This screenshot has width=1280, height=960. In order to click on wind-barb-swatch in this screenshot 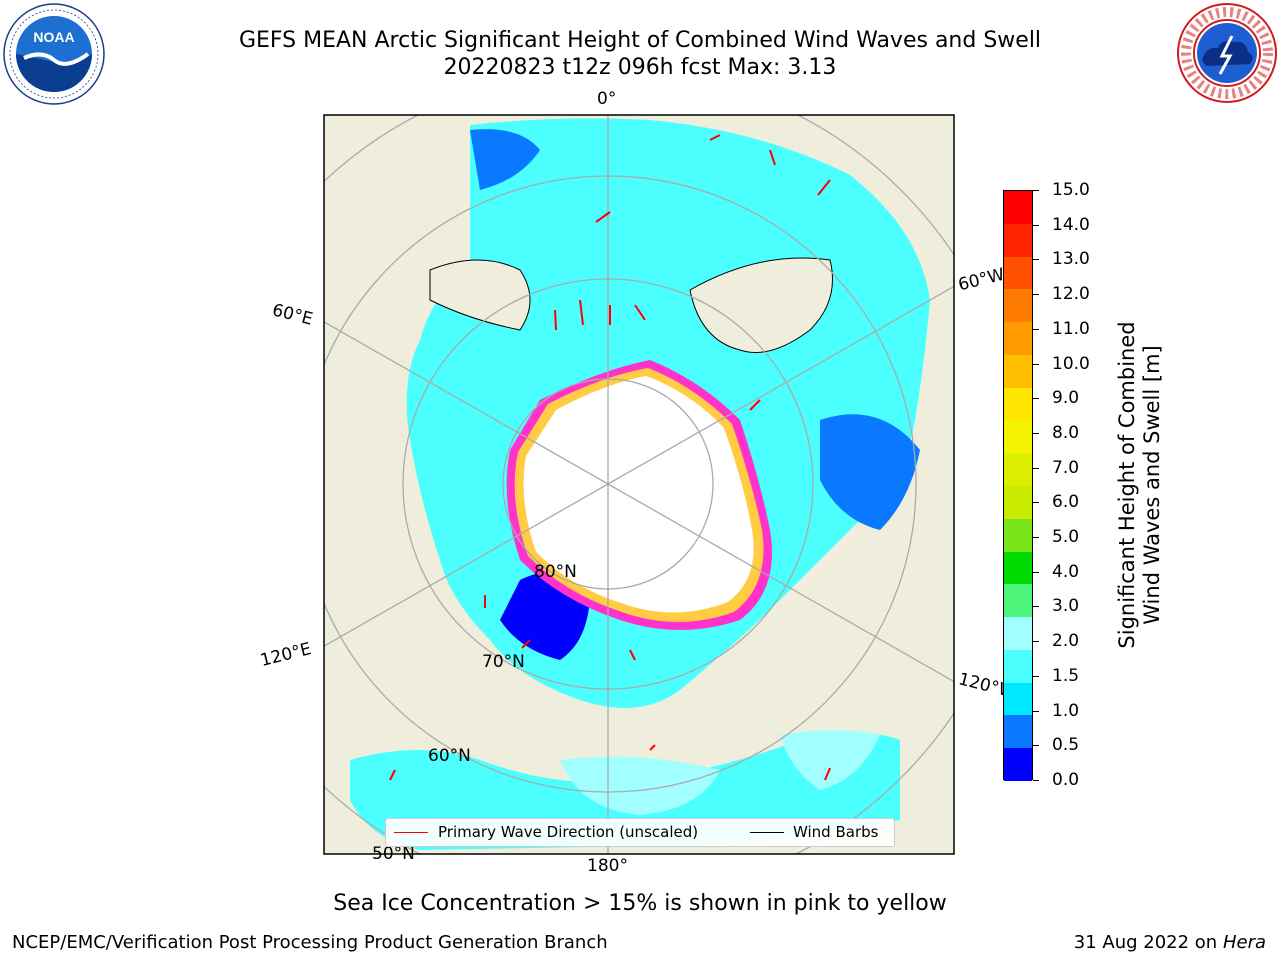, I will do `click(767, 832)`.